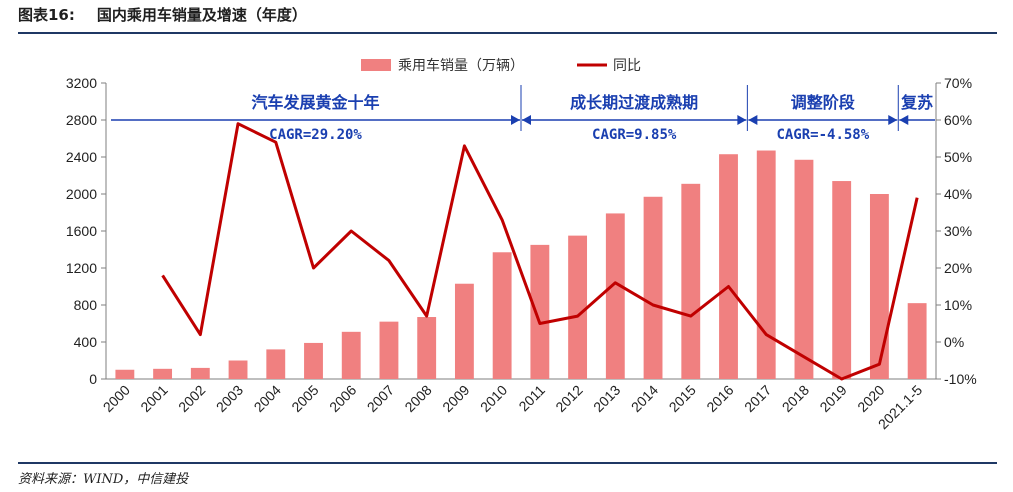 This screenshot has width=1013, height=492. Describe the element at coordinates (634, 102) in the screenshot. I see `phase-title: 成长期过渡成熟期` at that location.